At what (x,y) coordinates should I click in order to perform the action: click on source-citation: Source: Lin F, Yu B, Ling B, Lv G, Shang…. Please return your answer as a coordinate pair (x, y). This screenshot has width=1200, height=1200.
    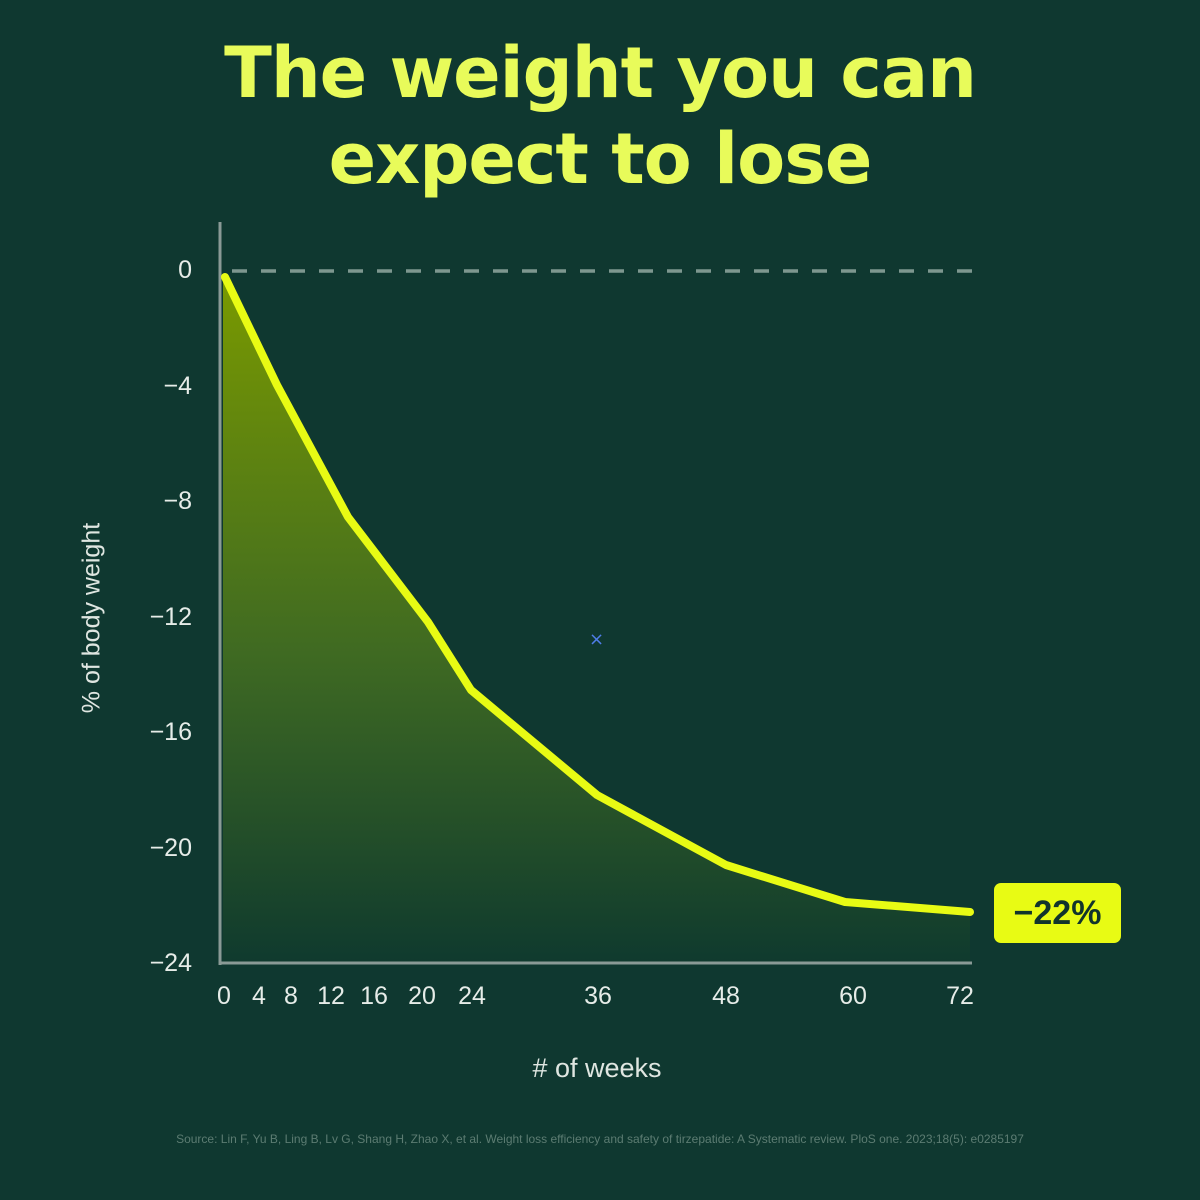
    Looking at the image, I should click on (600, 1139).